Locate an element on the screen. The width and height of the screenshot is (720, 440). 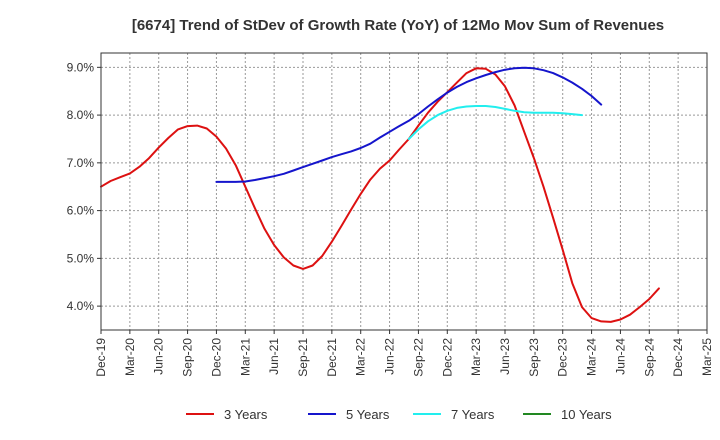
x-tick-label: Sep-24 is located at coordinates (649, 357).